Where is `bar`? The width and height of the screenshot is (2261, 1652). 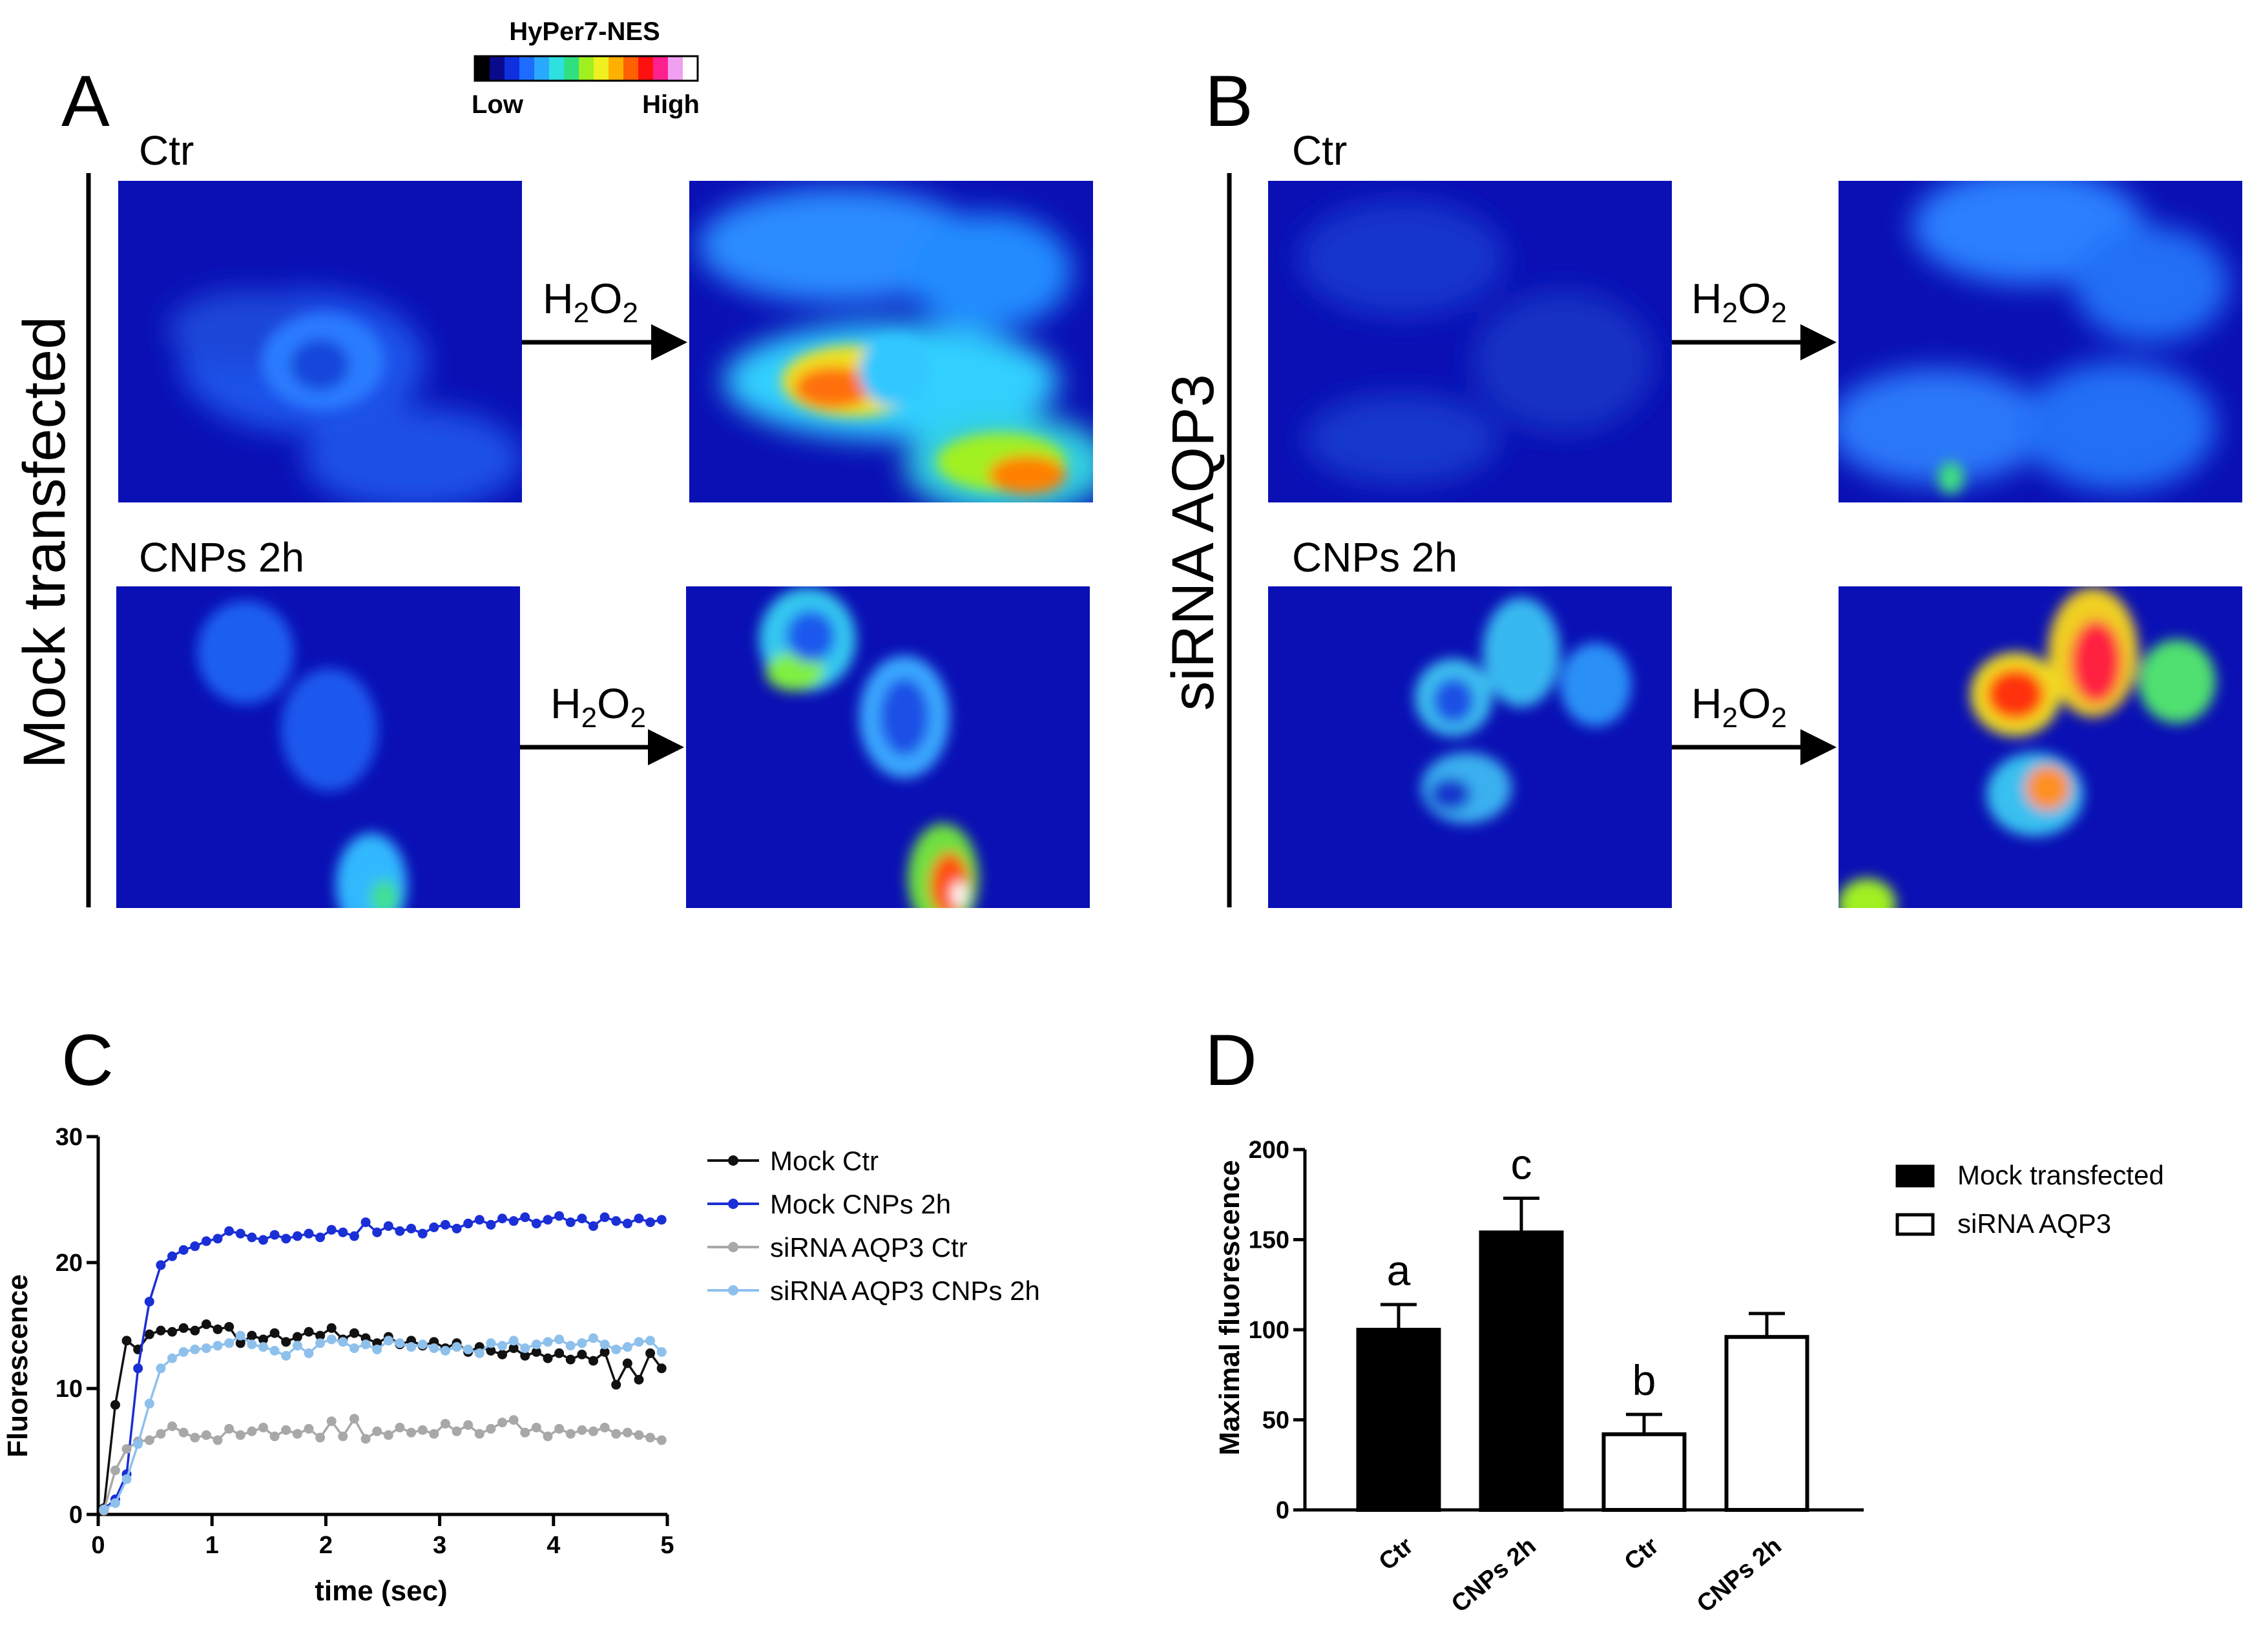
bar is located at coordinates (1644, 1472).